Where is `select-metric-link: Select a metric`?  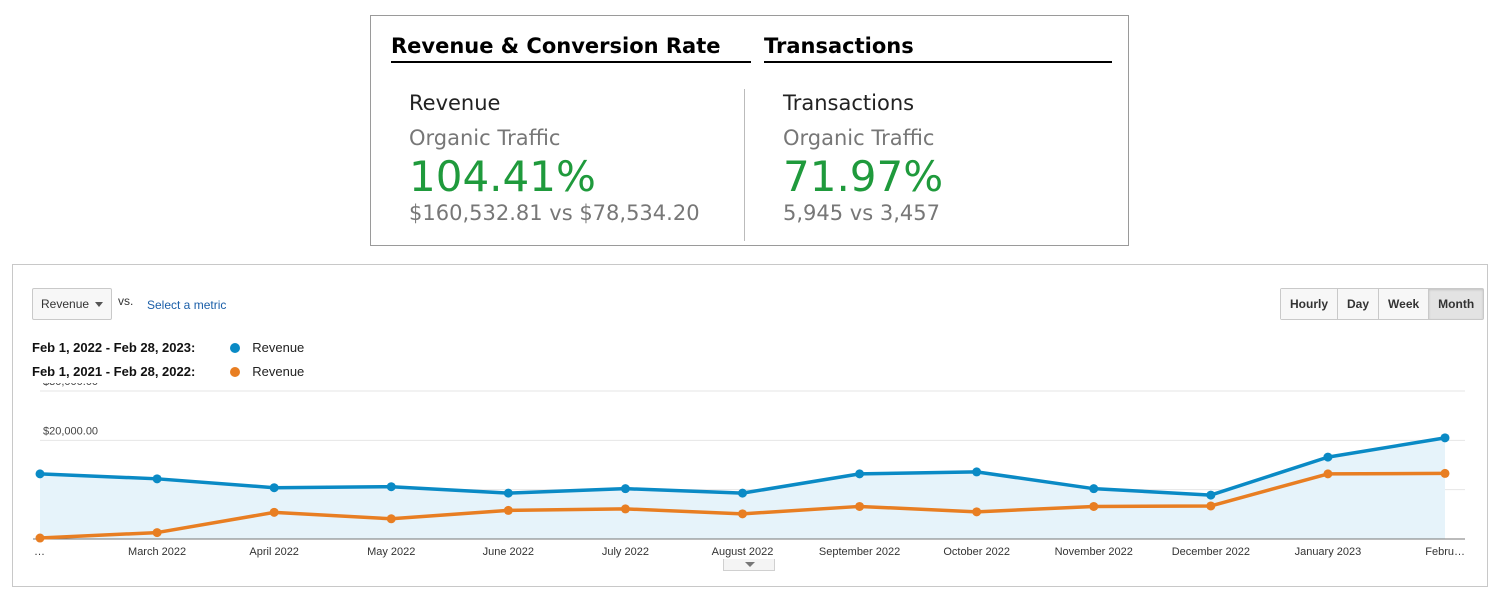 select-metric-link: Select a metric is located at coordinates (187, 305).